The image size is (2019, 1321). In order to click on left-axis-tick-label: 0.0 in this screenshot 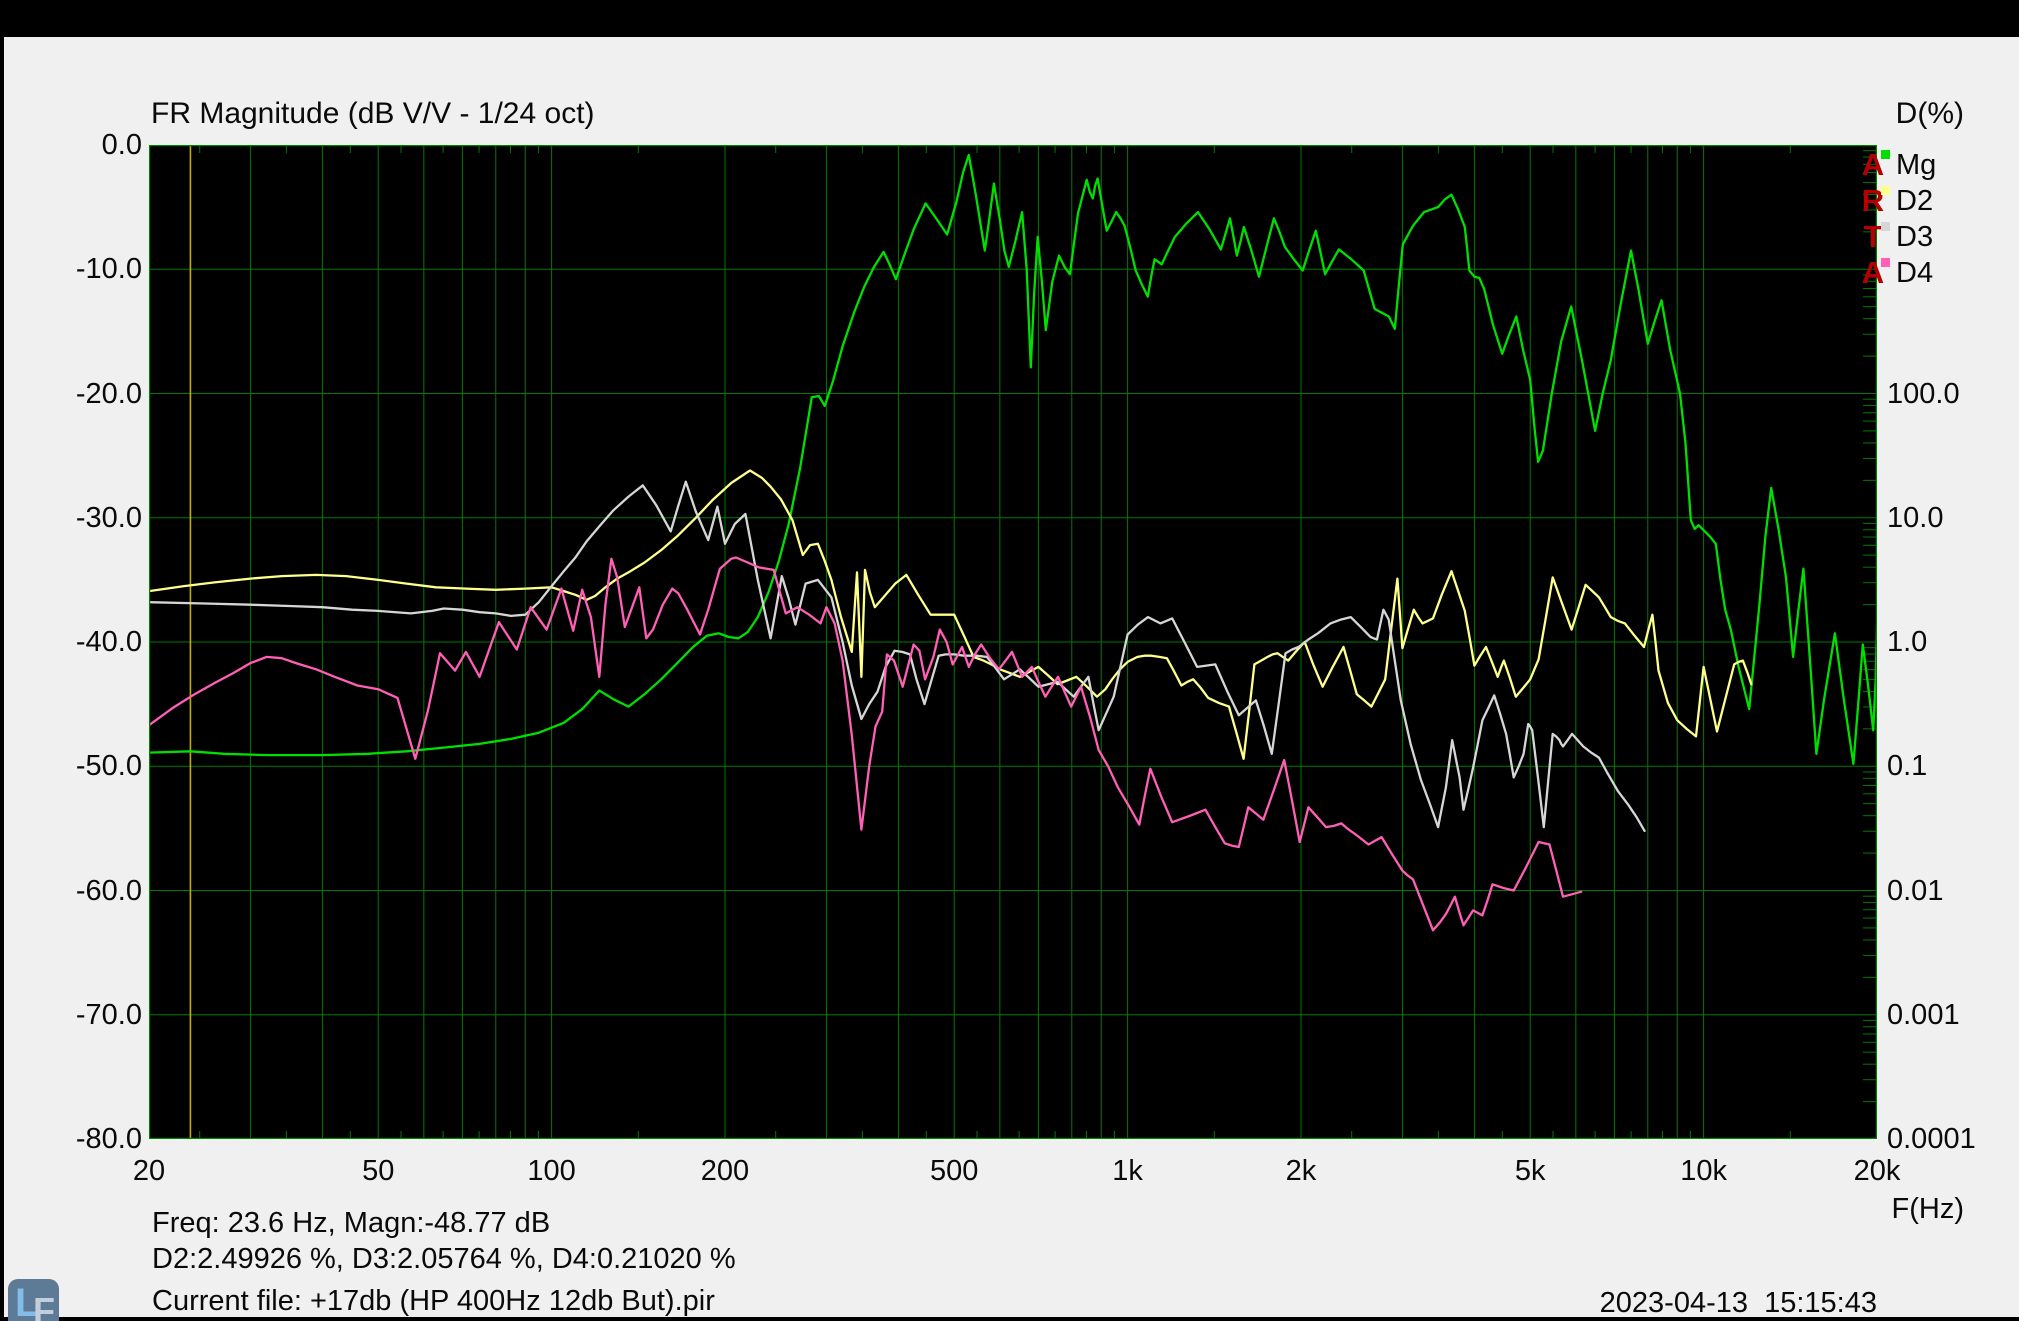, I will do `click(121, 145)`.